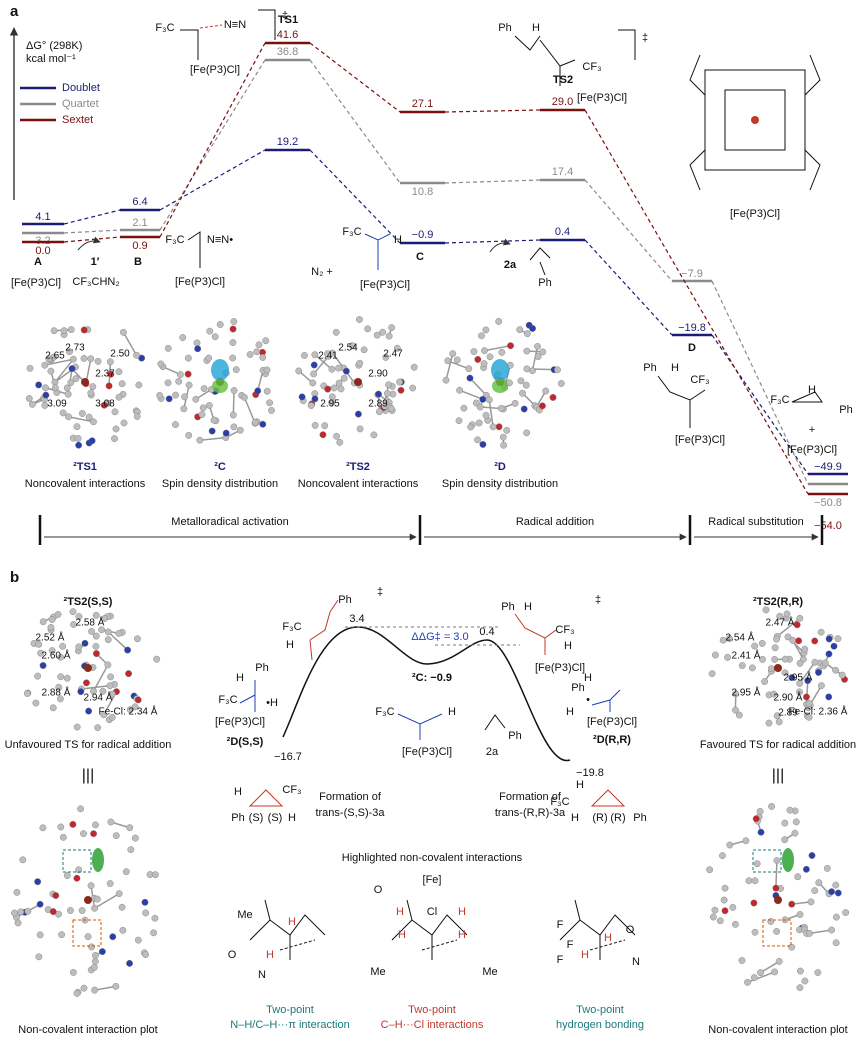  Describe the element at coordinates (777, 933) in the screenshot. I see `nci-box` at that location.